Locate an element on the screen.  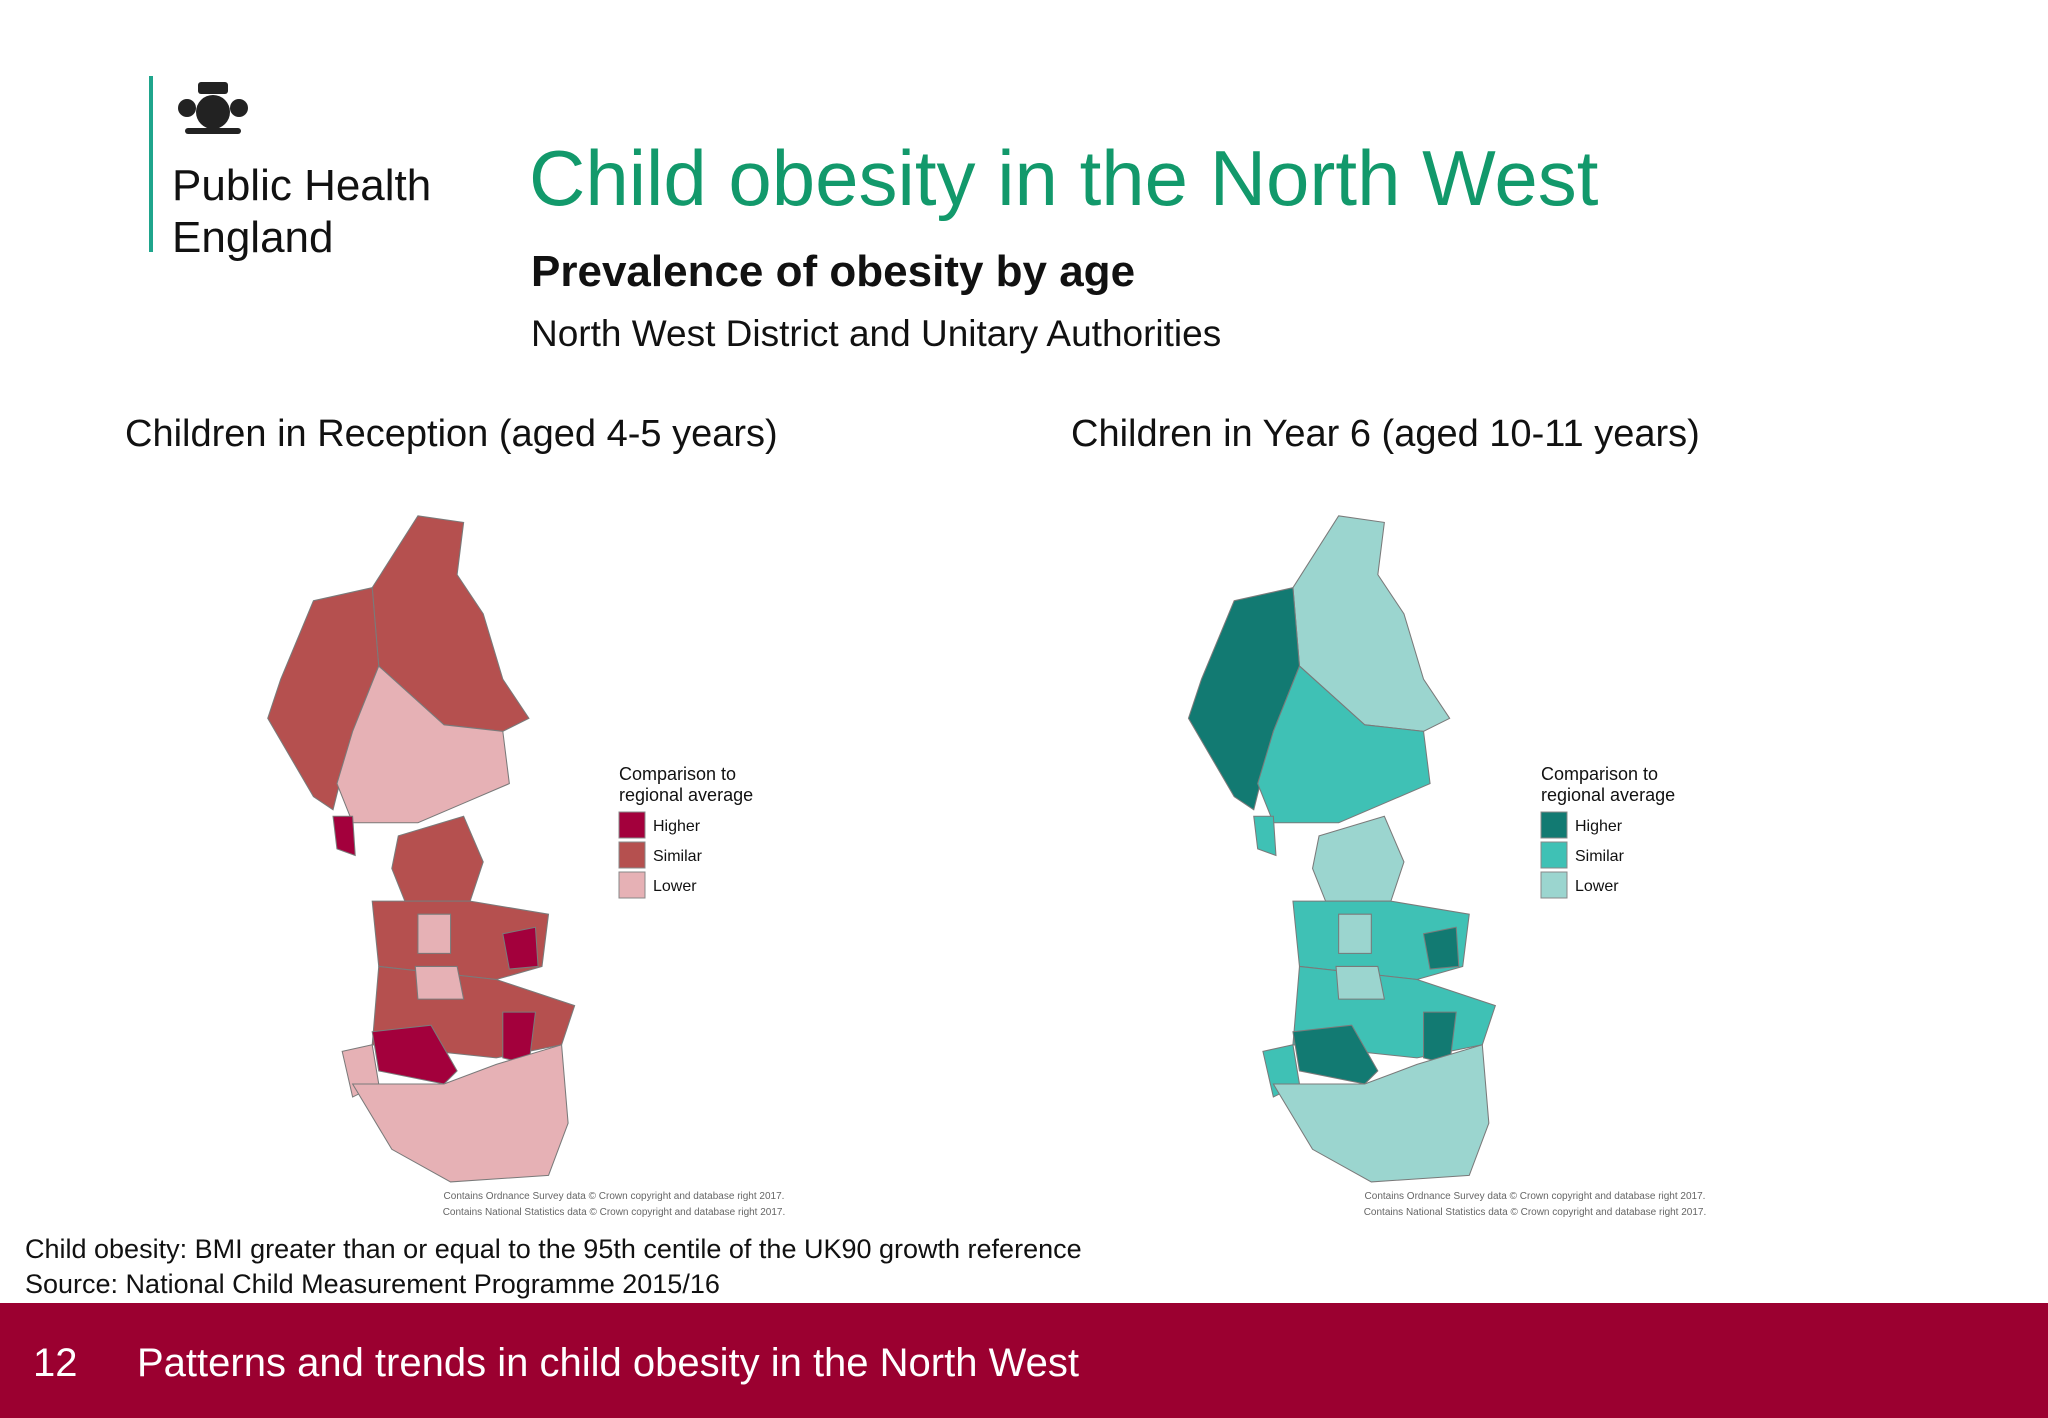
logo-line: England is located at coordinates (252, 237).